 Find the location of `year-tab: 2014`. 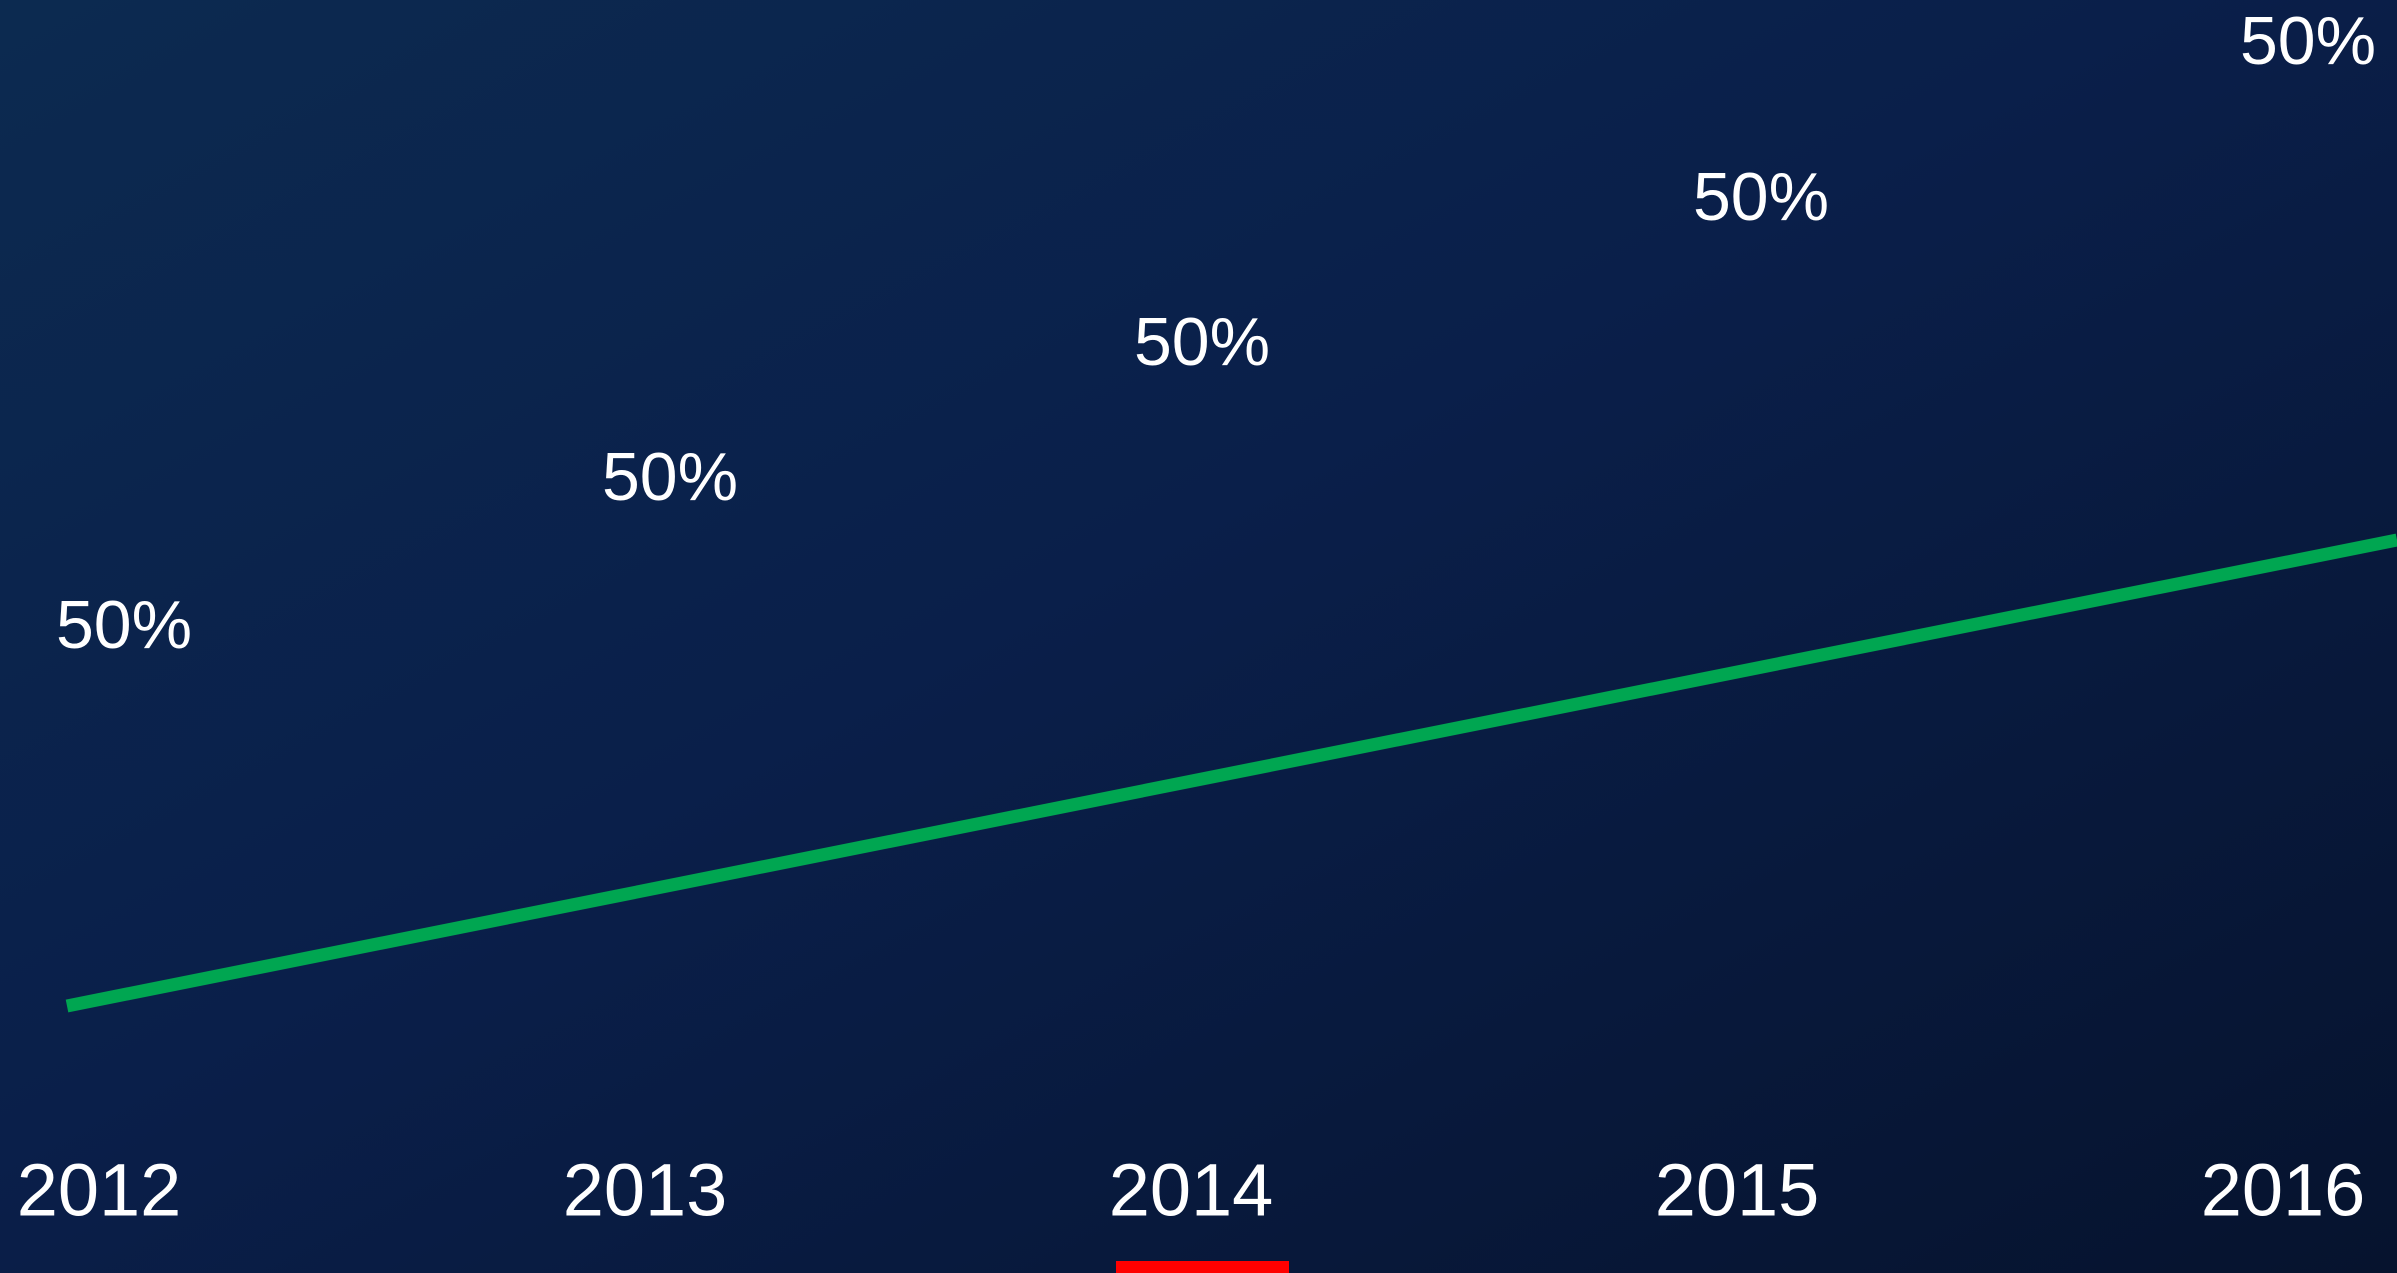

year-tab: 2014 is located at coordinates (1191, 1190).